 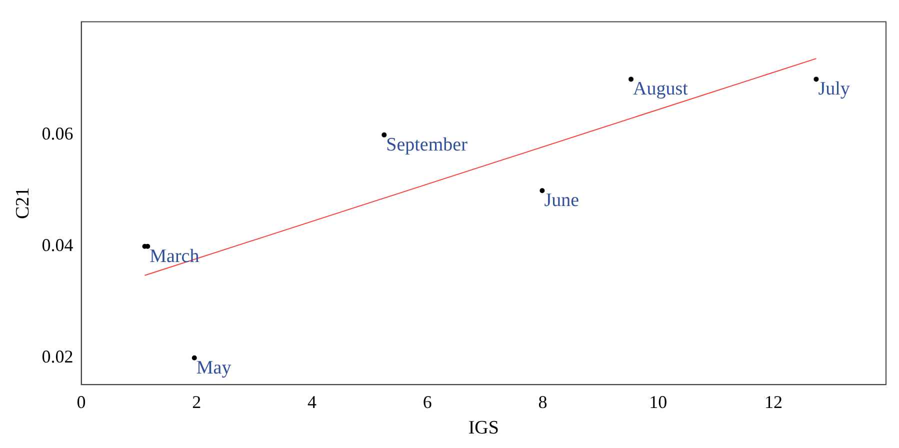 I want to click on x-tick-label: 0, so click(x=81, y=402).